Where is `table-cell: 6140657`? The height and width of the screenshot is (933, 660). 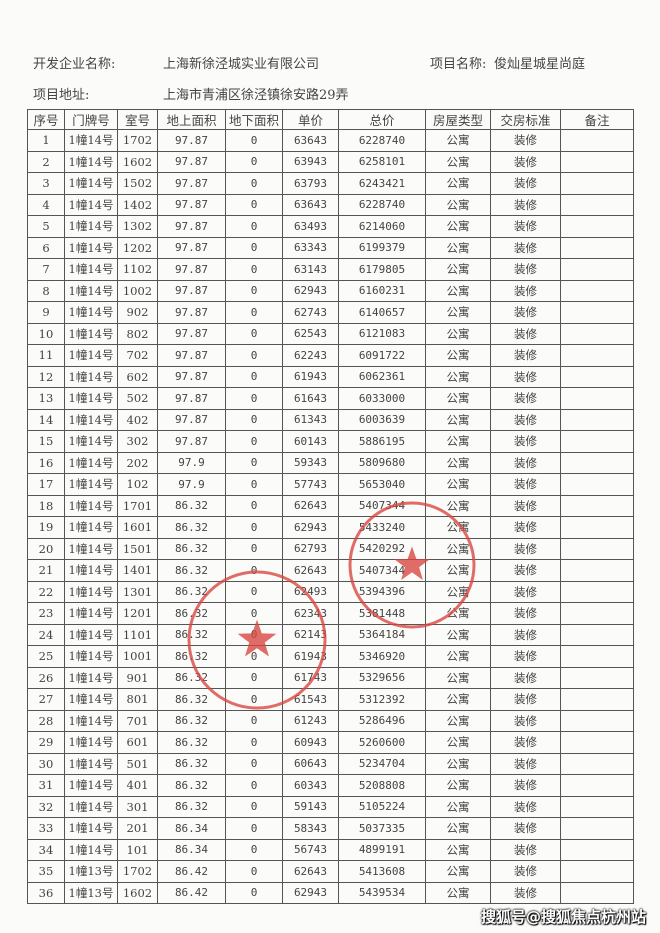
table-cell: 6140657 is located at coordinates (382, 312).